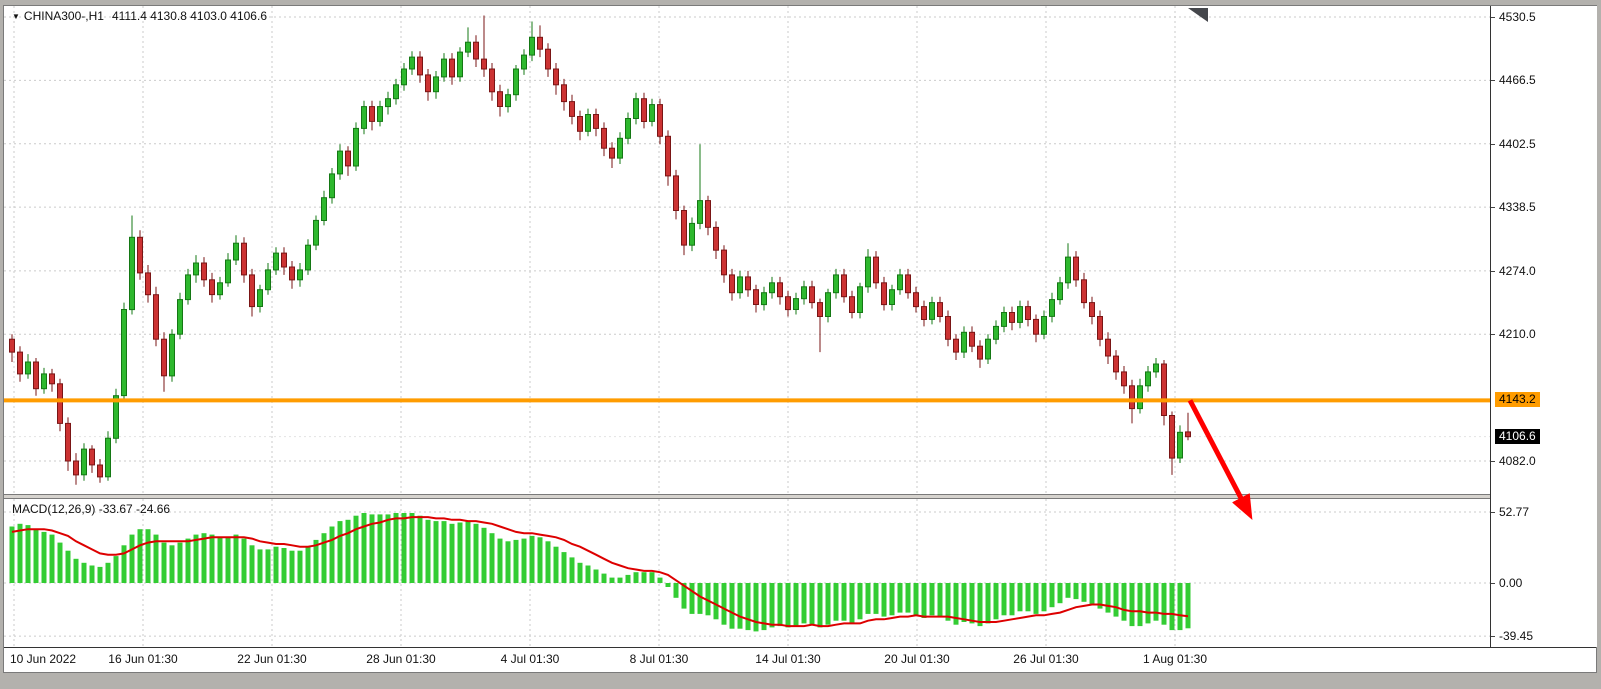 The width and height of the screenshot is (1601, 689). What do you see at coordinates (1490, 326) in the screenshot?
I see `price-axis-divider` at bounding box center [1490, 326].